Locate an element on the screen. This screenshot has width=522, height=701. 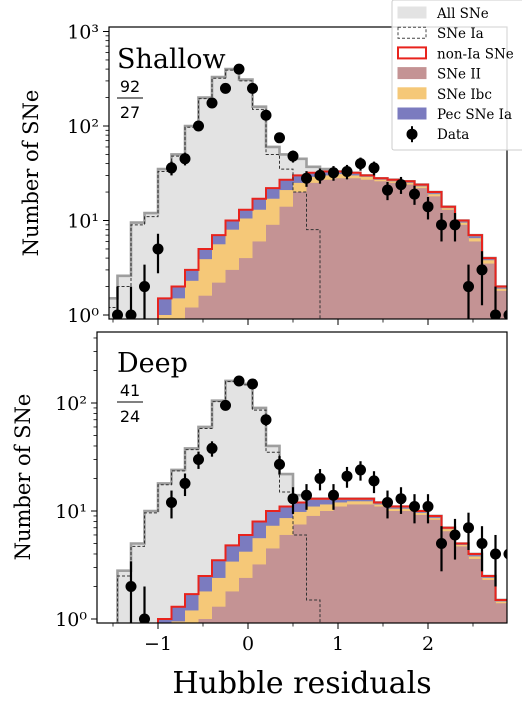
legend-sne-ia-label: SNe Ia is located at coordinates (460, 34).